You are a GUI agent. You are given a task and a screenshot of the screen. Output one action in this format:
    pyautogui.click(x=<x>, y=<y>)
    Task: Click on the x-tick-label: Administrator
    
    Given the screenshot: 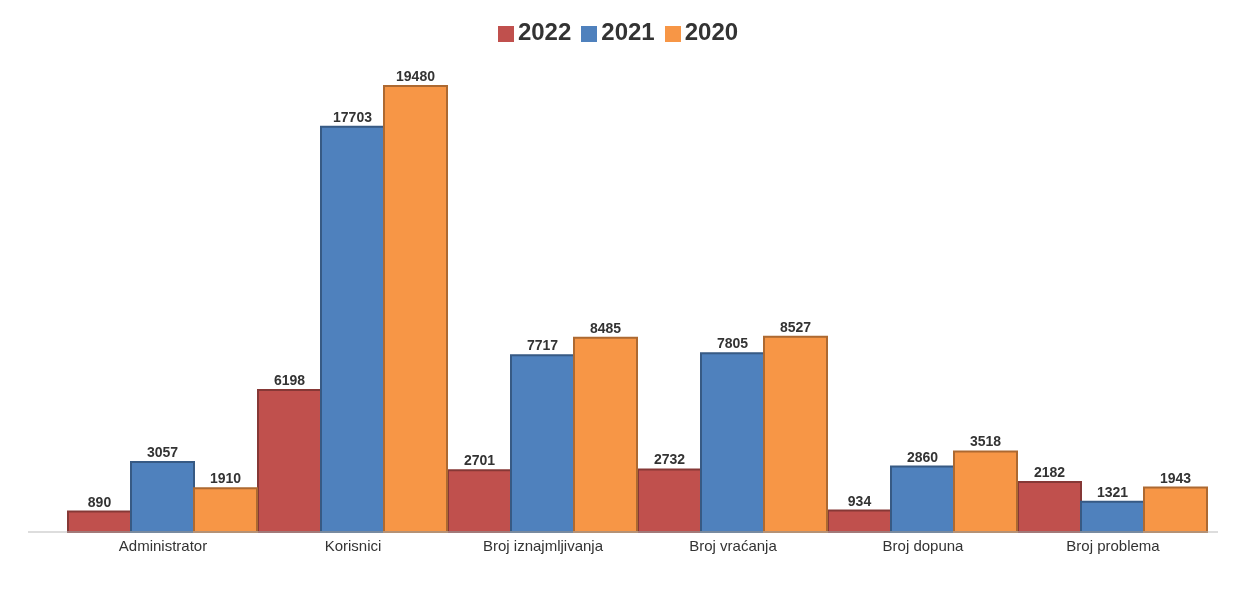 What is the action you would take?
    pyautogui.click(x=163, y=545)
    